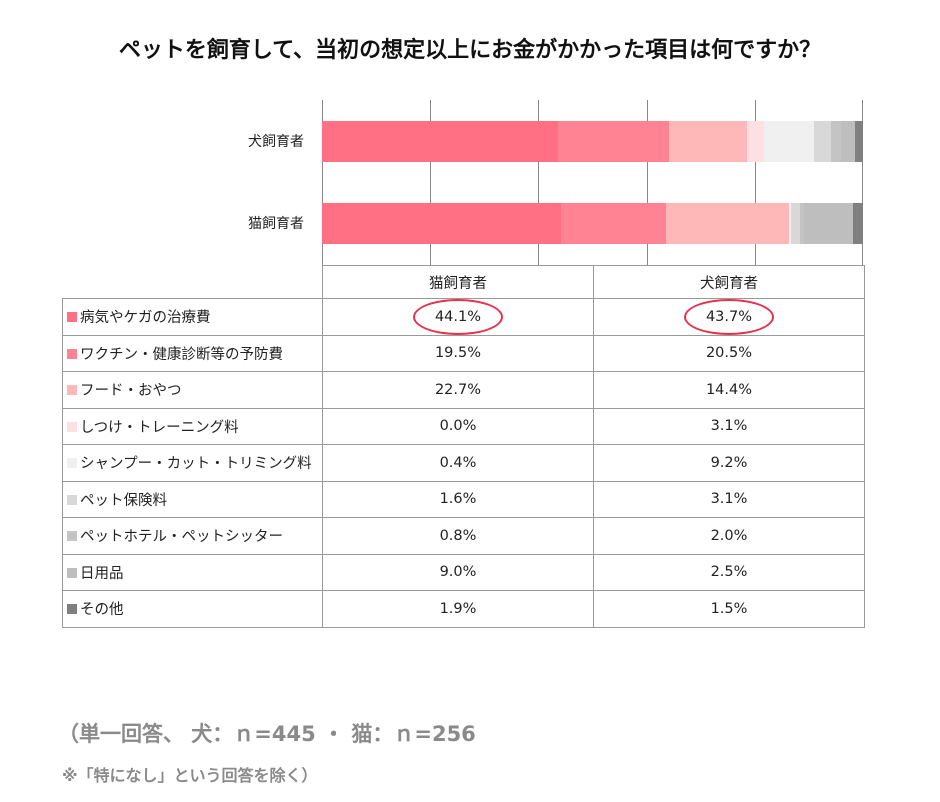  I want to click on value-cell: 1.9%, so click(458, 609).